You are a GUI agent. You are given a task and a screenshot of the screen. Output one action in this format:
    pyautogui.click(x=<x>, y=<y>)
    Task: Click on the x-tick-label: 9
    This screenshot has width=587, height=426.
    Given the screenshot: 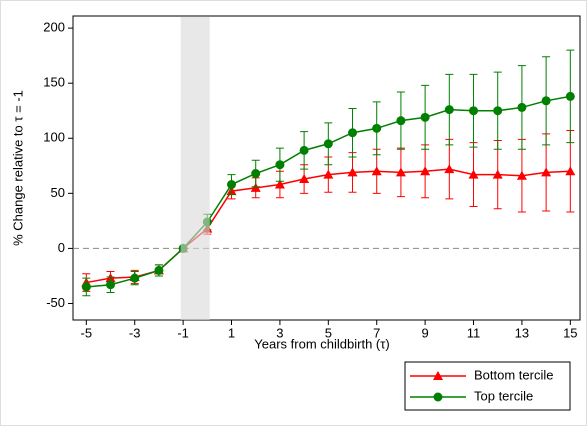 What is the action you would take?
    pyautogui.click(x=424, y=332)
    